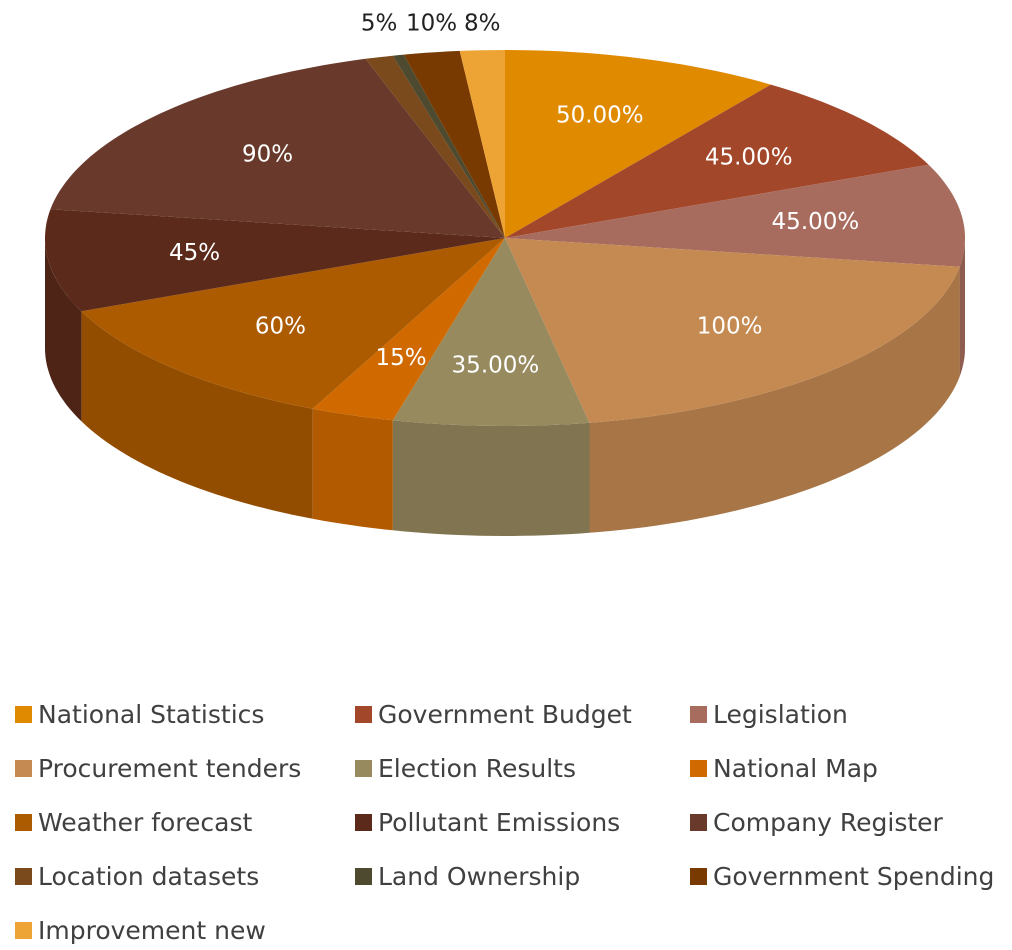 The height and width of the screenshot is (950, 1012). What do you see at coordinates (145, 822) in the screenshot?
I see `legend-label: Weather forecast` at bounding box center [145, 822].